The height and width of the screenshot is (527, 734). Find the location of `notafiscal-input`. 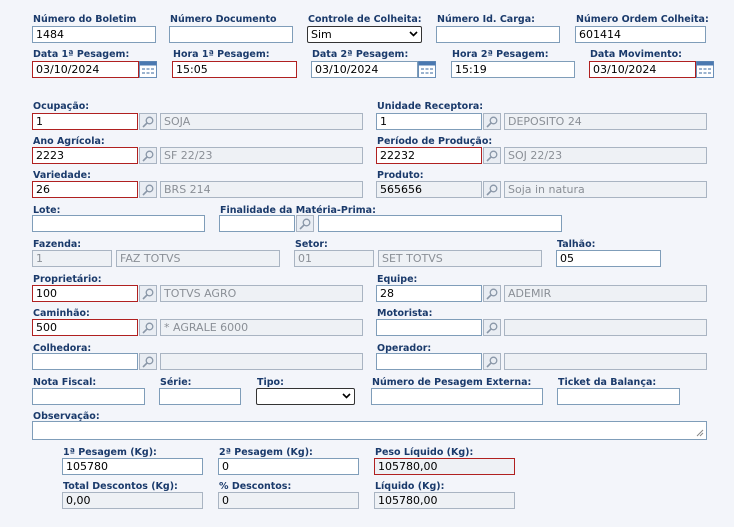

notafiscal-input is located at coordinates (88, 396).